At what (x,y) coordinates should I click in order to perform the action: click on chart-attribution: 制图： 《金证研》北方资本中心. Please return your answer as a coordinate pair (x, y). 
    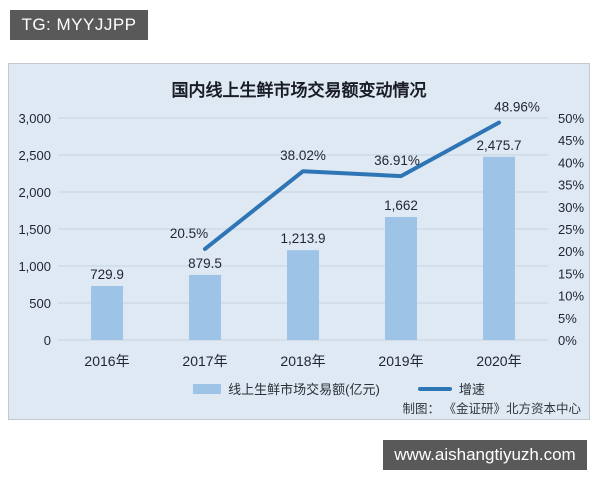
    Looking at the image, I should click on (491, 409).